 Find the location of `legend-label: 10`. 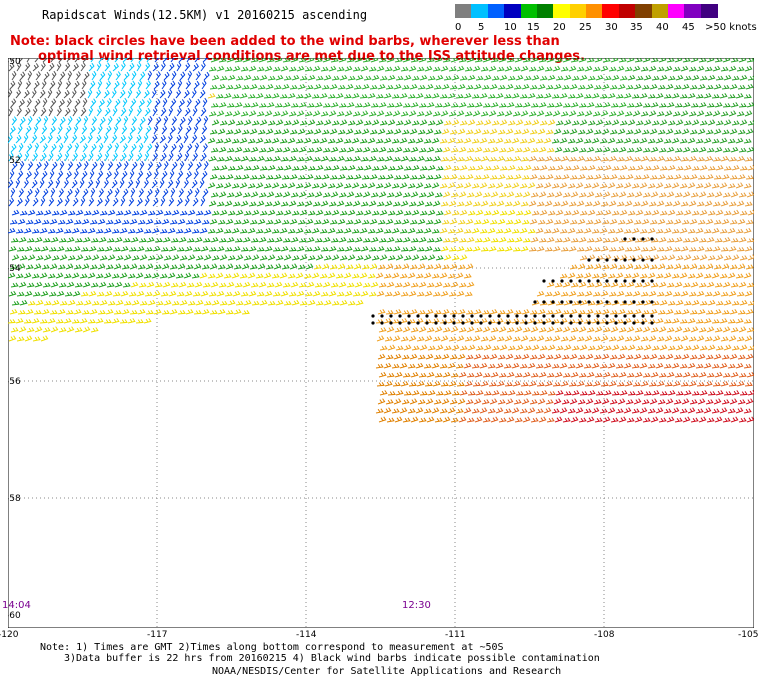

legend-label: 10 is located at coordinates (510, 27).